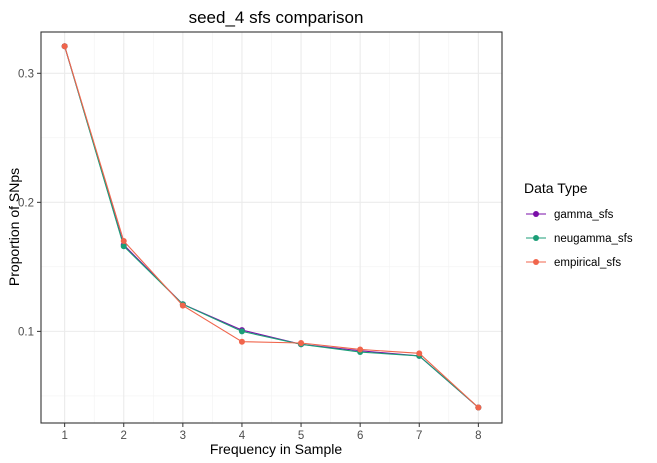 The width and height of the screenshot is (657, 463). Describe the element at coordinates (276, 17) in the screenshot. I see `chart-title: seed_4 sfs comparison` at that location.